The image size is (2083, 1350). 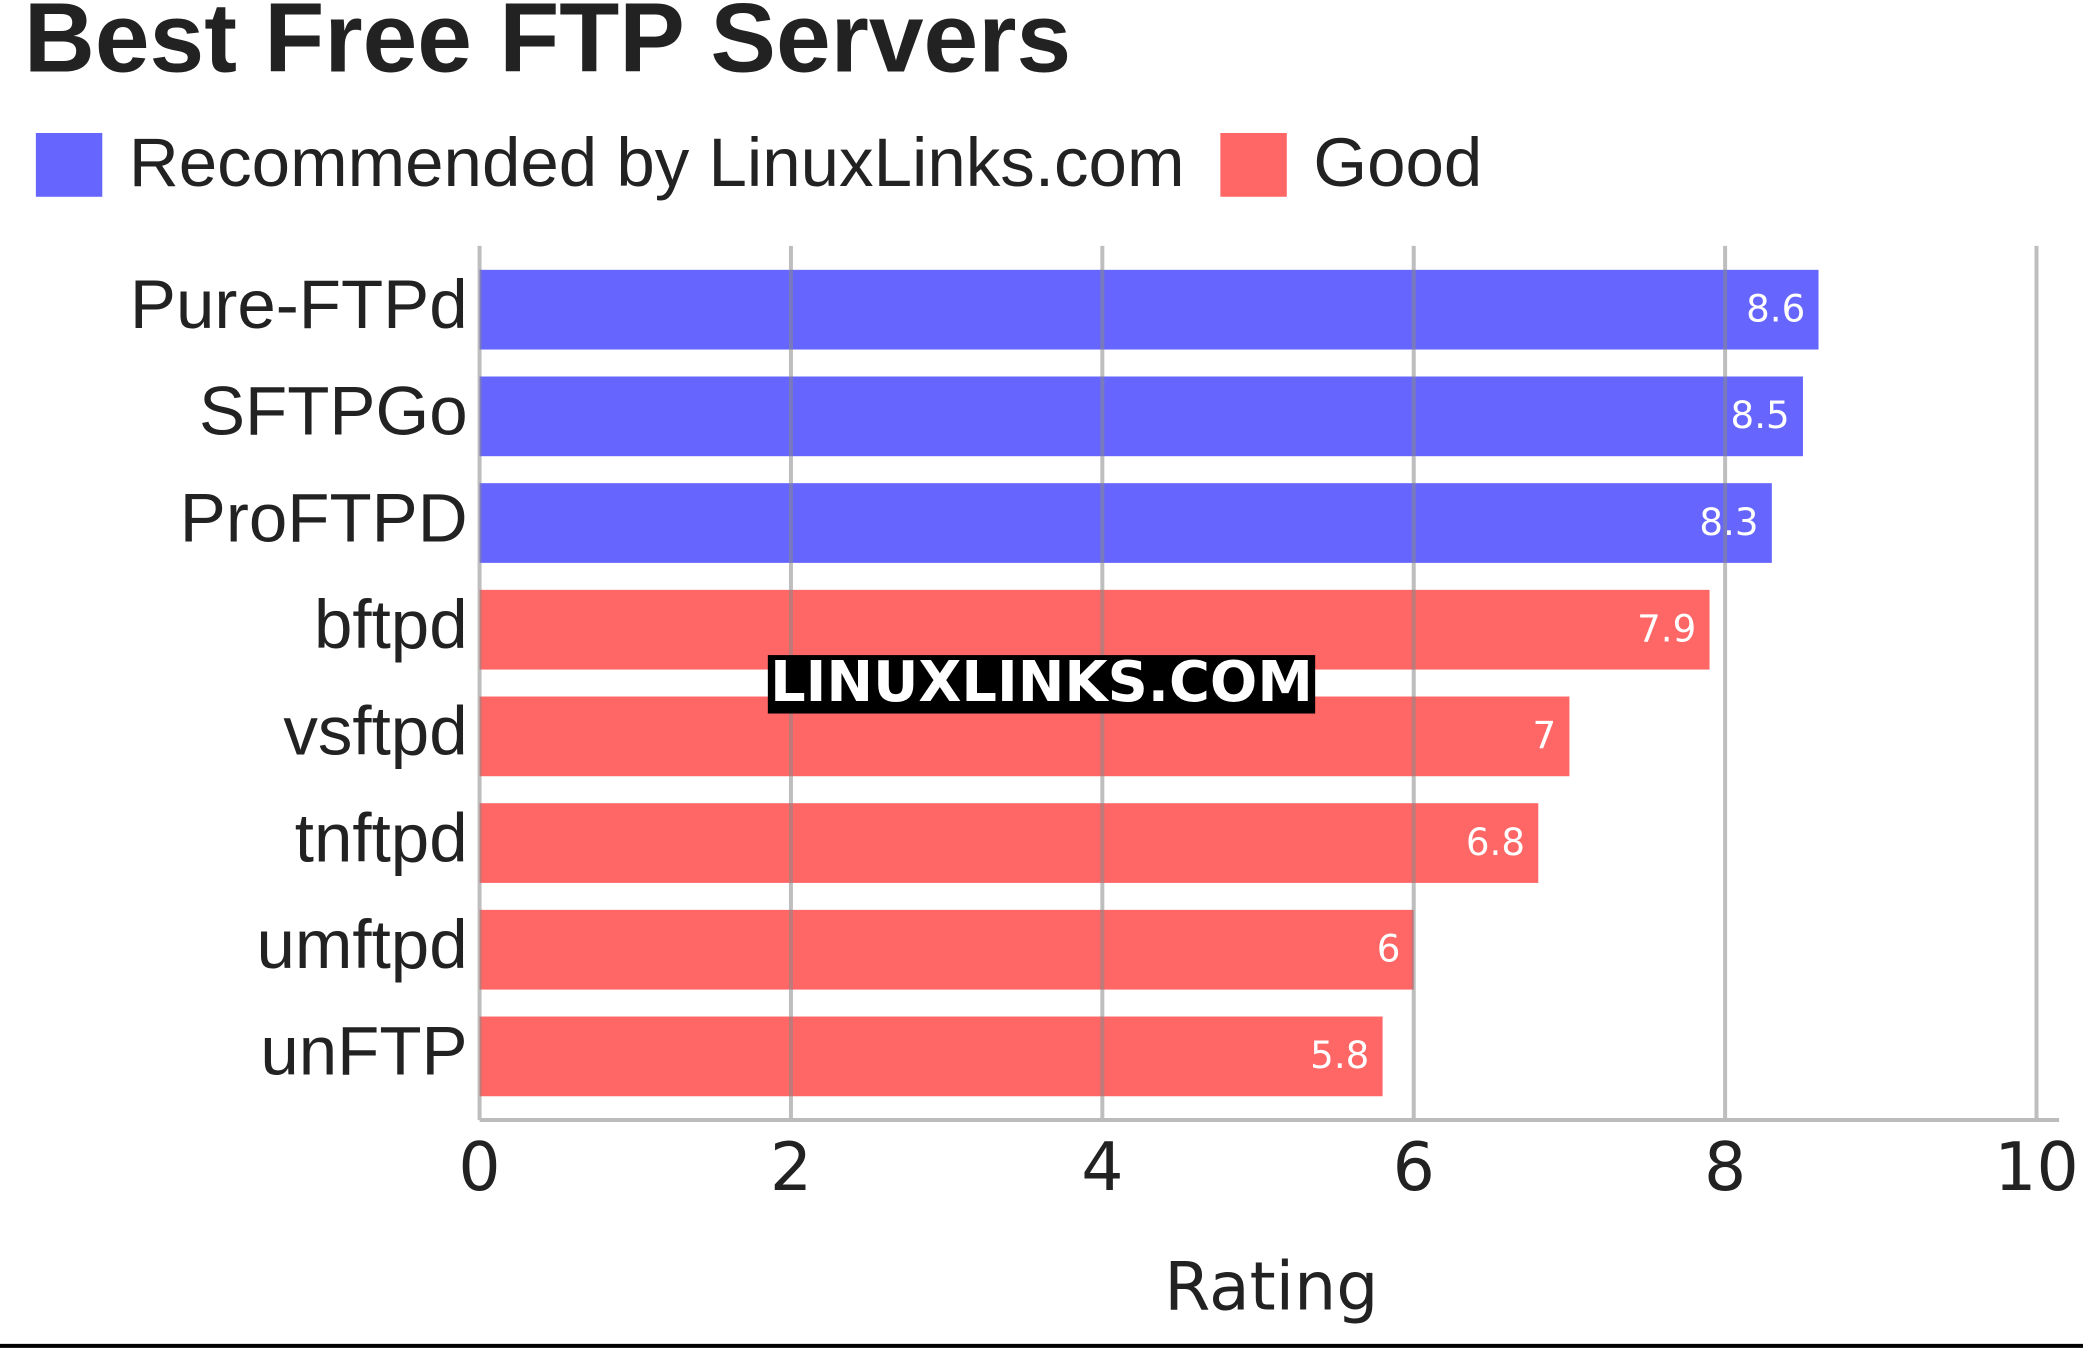 I want to click on x-tick-label: 2, so click(x=791, y=1167).